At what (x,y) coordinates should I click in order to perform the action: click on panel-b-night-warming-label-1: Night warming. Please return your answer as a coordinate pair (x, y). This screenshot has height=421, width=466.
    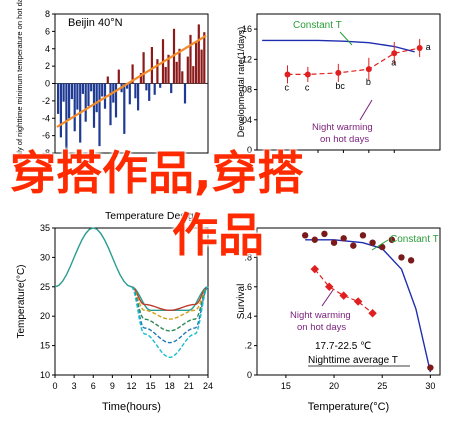
    Looking at the image, I should click on (342, 127).